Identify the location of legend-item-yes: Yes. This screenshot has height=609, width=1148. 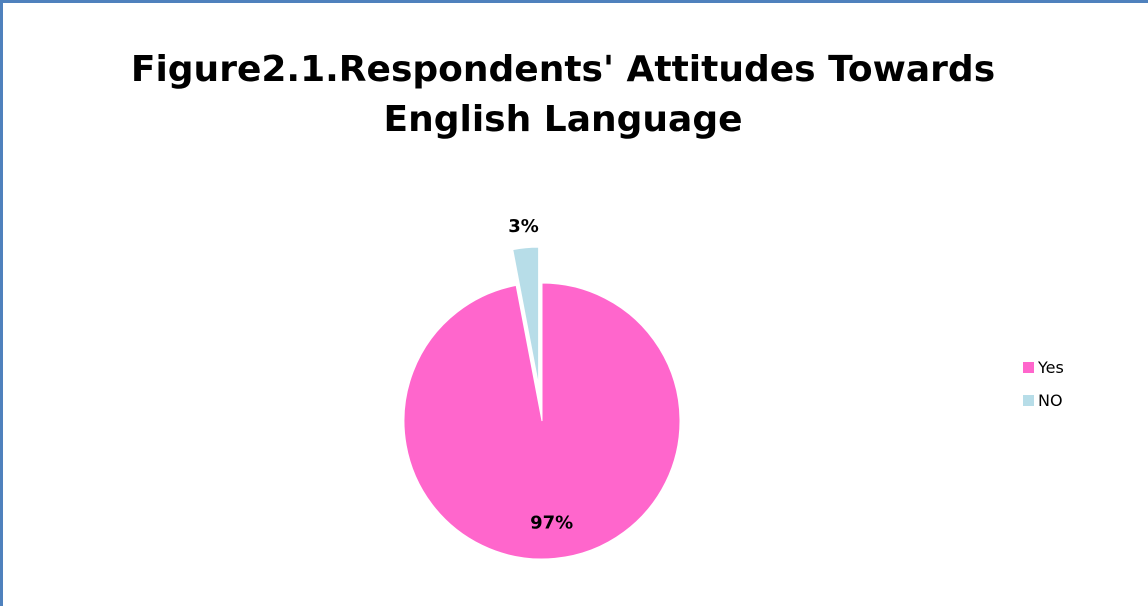
(1043, 367).